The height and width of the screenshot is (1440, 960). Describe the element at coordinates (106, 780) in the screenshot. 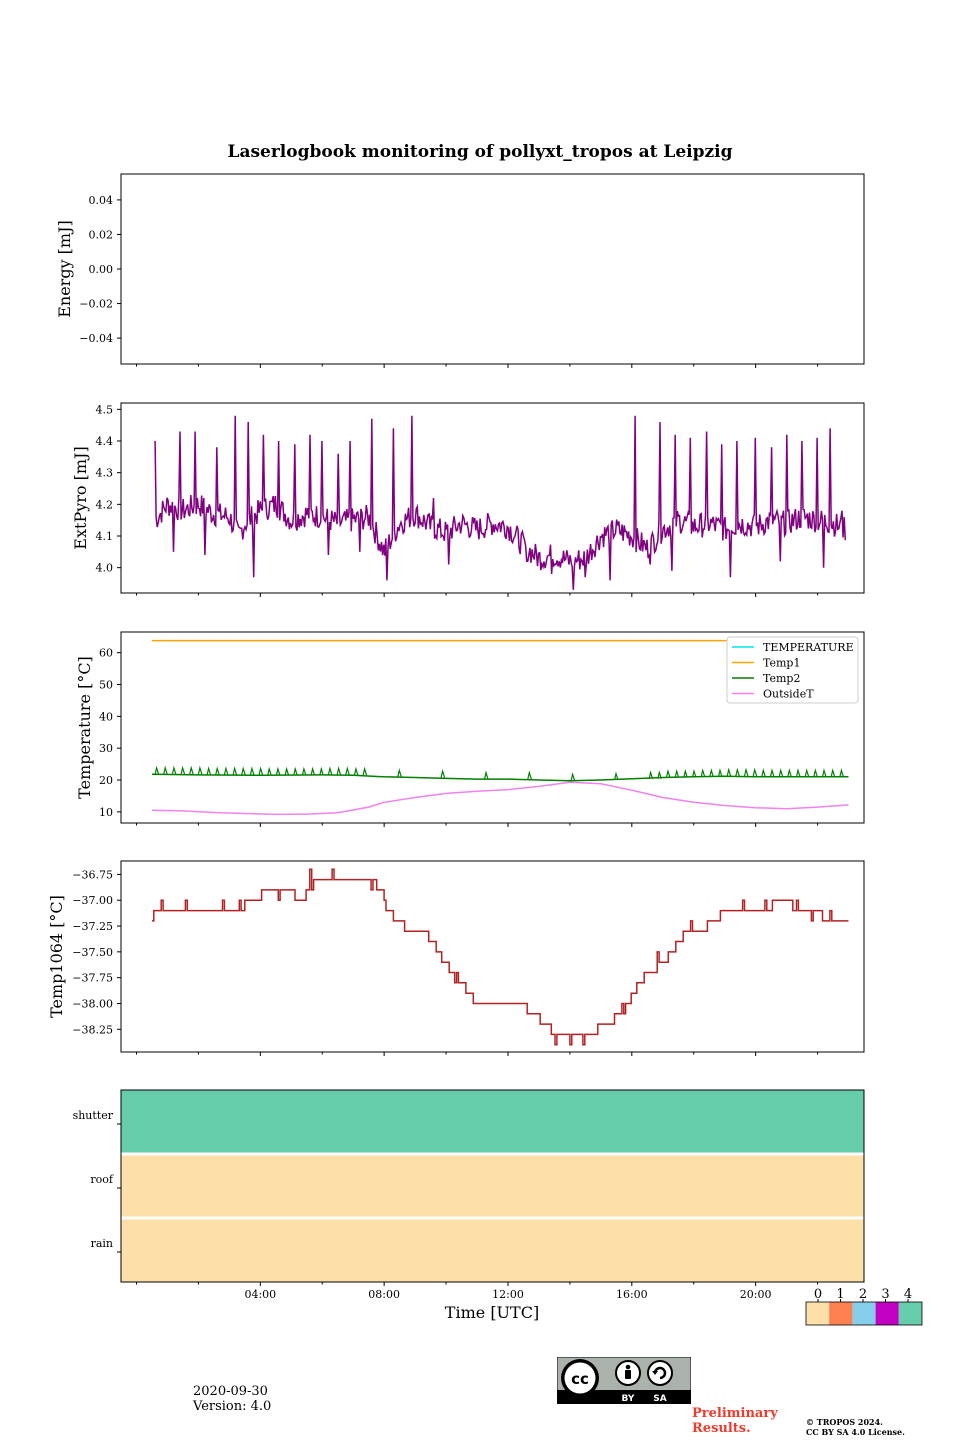

I see `y-tick-label: 20` at that location.